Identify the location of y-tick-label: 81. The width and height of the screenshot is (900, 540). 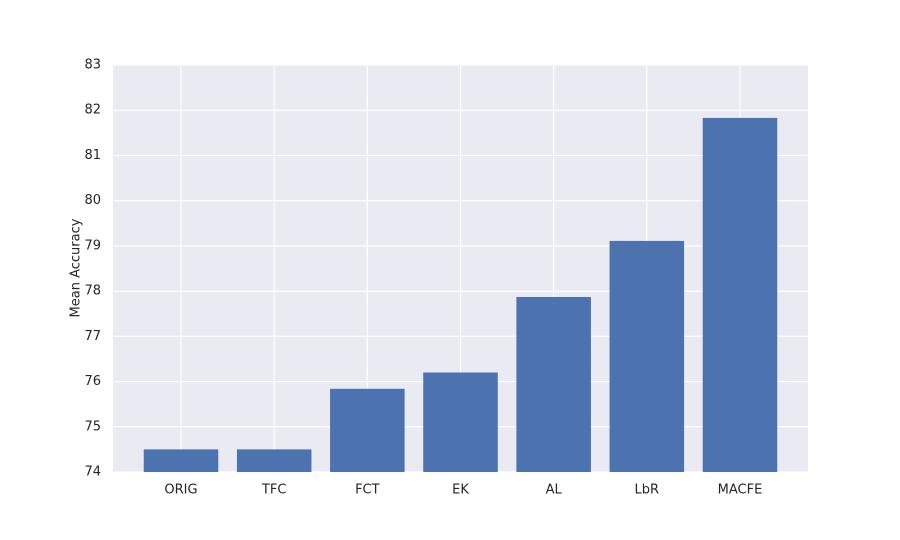
(92, 155).